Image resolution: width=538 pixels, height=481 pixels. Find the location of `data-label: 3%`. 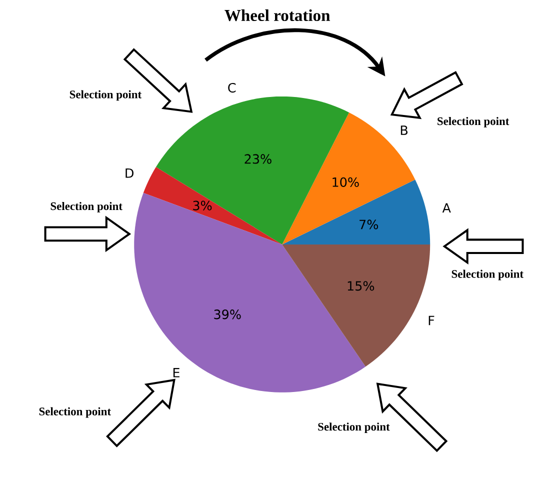

data-label: 3% is located at coordinates (202, 205).